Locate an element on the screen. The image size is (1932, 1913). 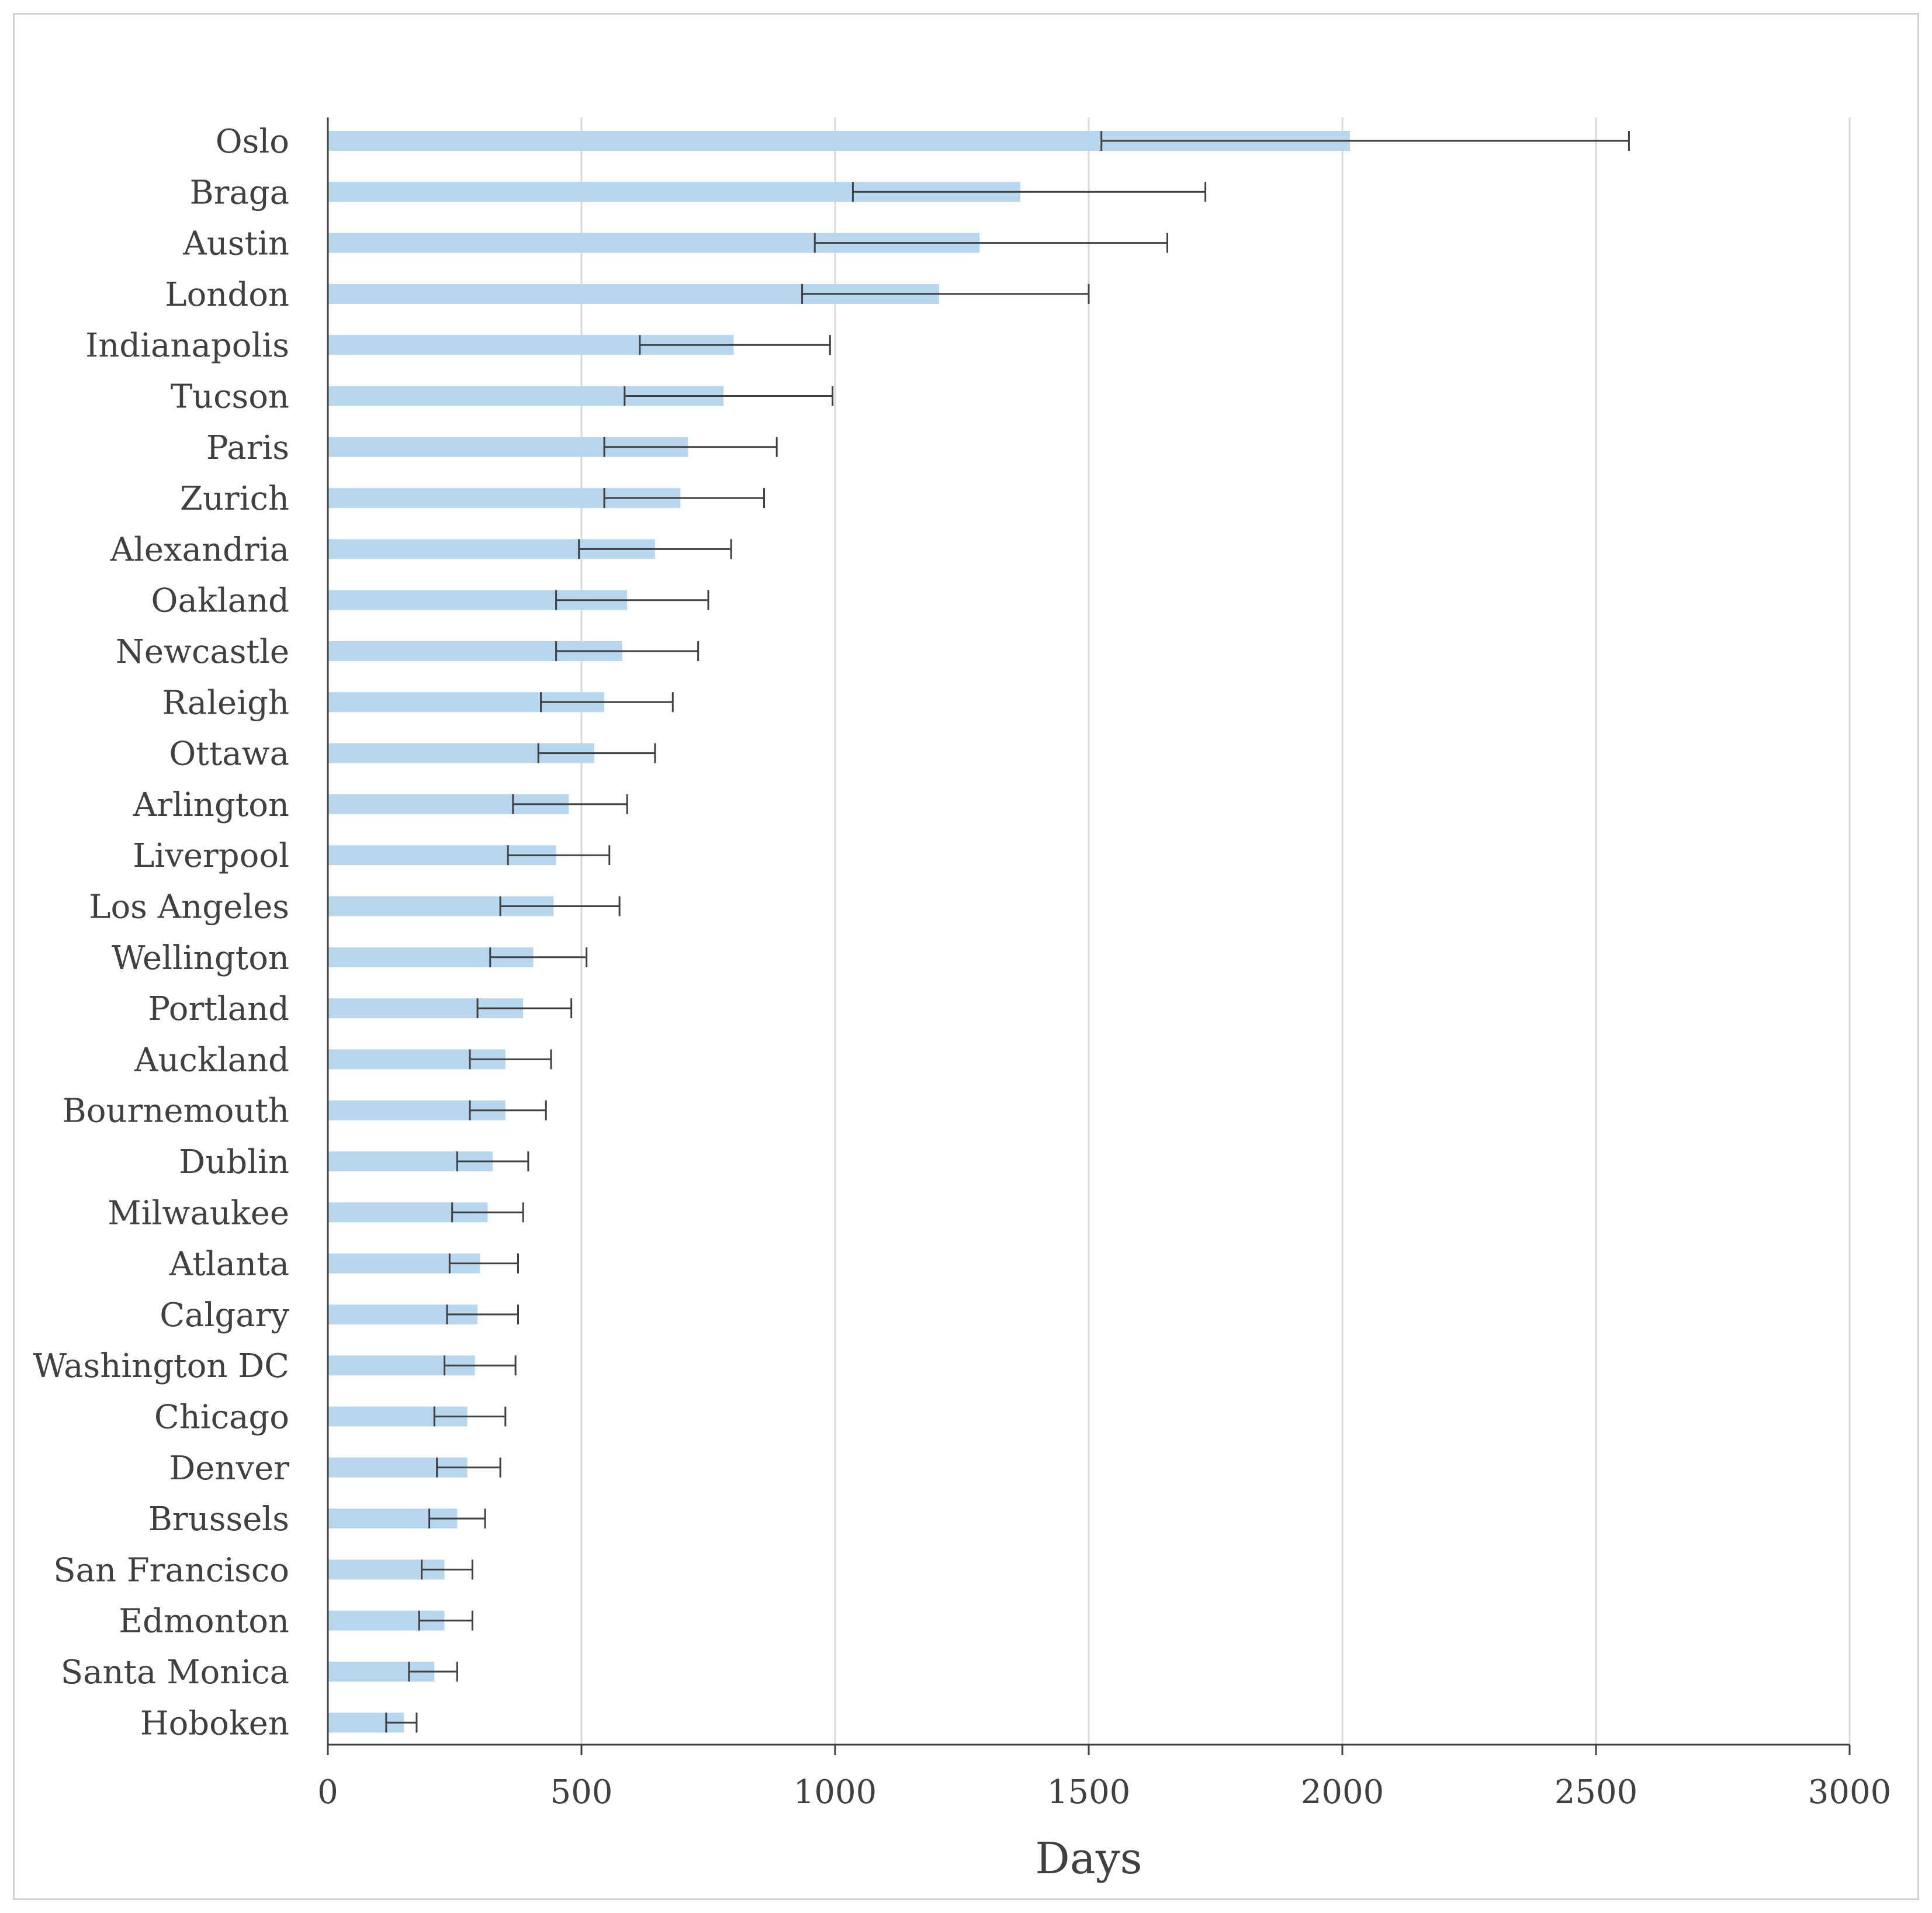
error-bar-washington-dc is located at coordinates (480, 1365).